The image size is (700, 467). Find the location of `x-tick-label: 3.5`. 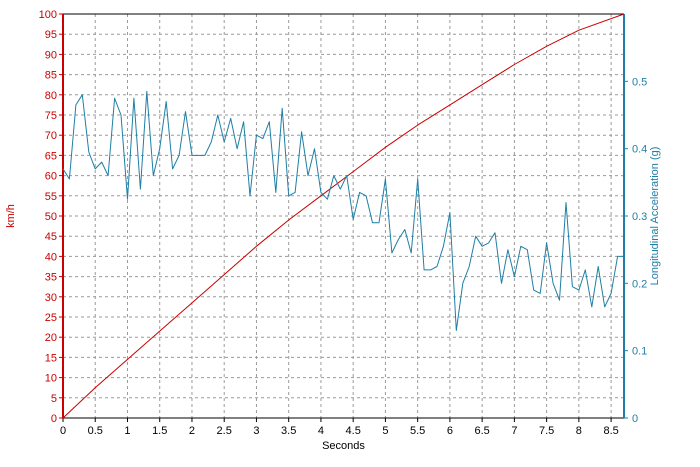

x-tick-label: 3.5 is located at coordinates (288, 431).